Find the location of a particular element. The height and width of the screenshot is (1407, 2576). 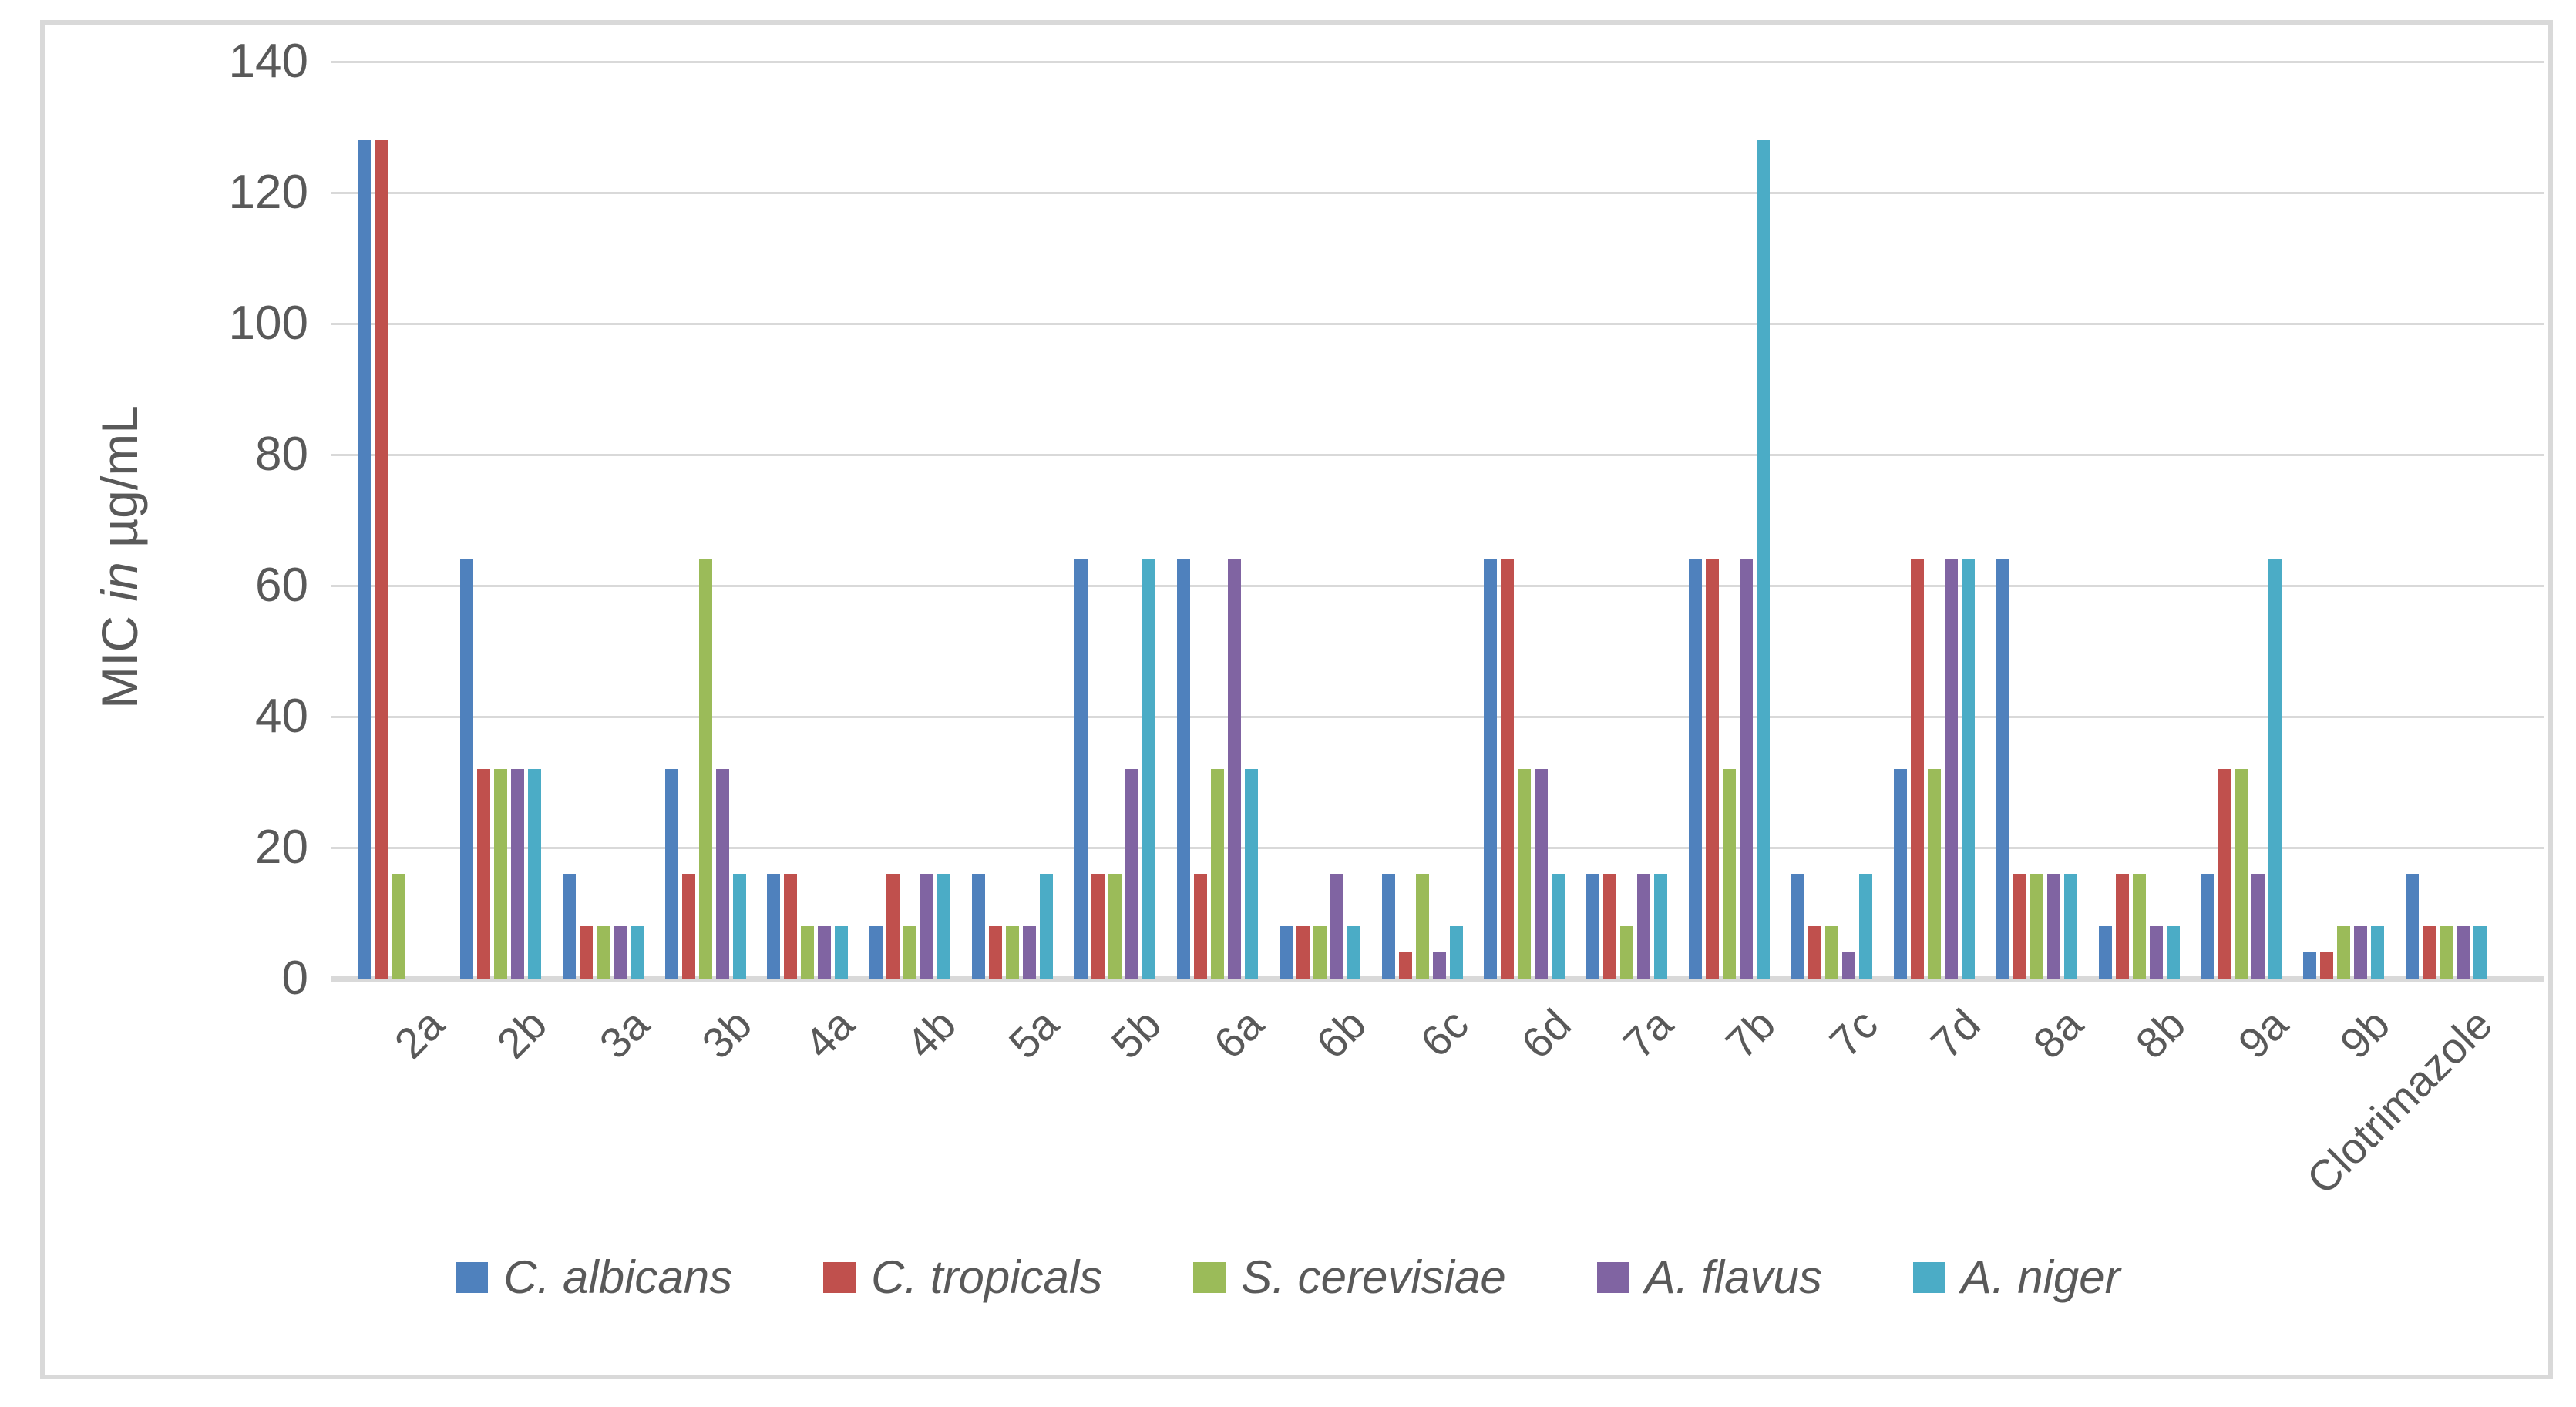

bar-7d-a-flavus is located at coordinates (1951, 769).